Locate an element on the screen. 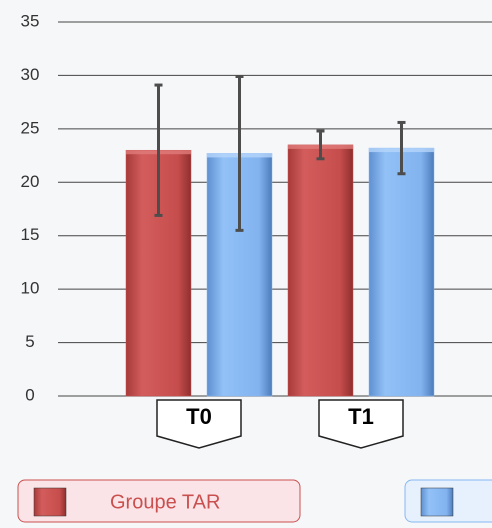  legend-label: Groupe TAR is located at coordinates (165, 502).